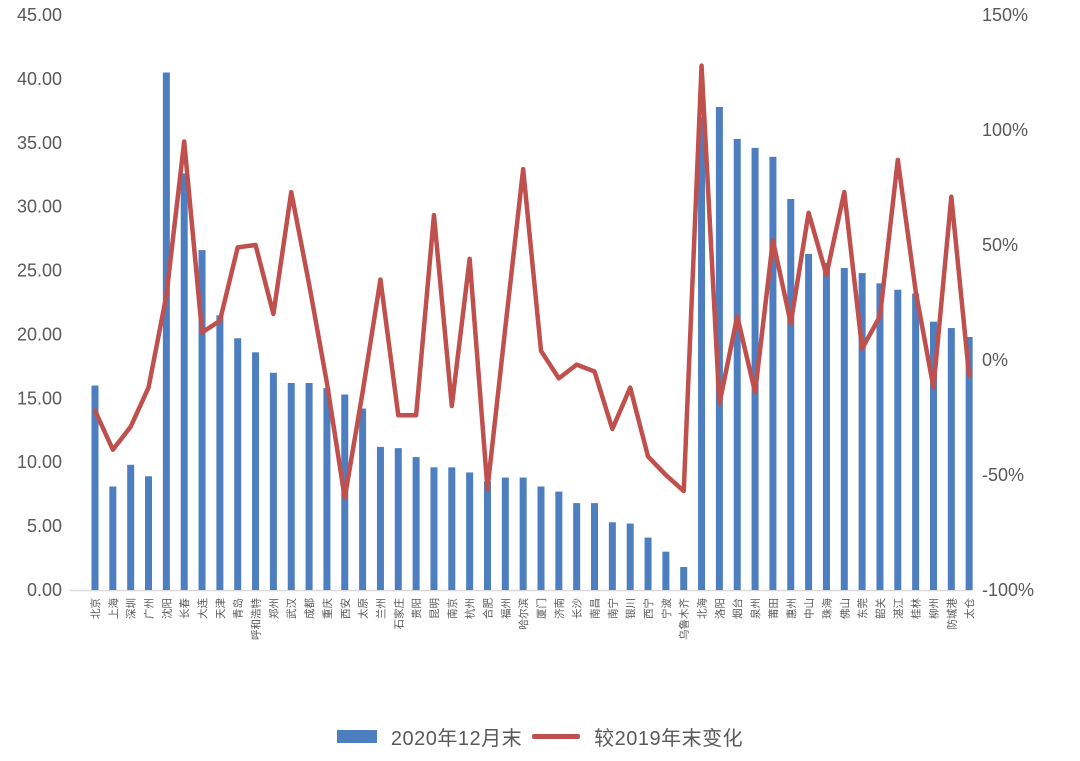 The image size is (1080, 761). Describe the element at coordinates (880, 608) in the screenshot. I see `x-axis-category-label: 韶关` at that location.